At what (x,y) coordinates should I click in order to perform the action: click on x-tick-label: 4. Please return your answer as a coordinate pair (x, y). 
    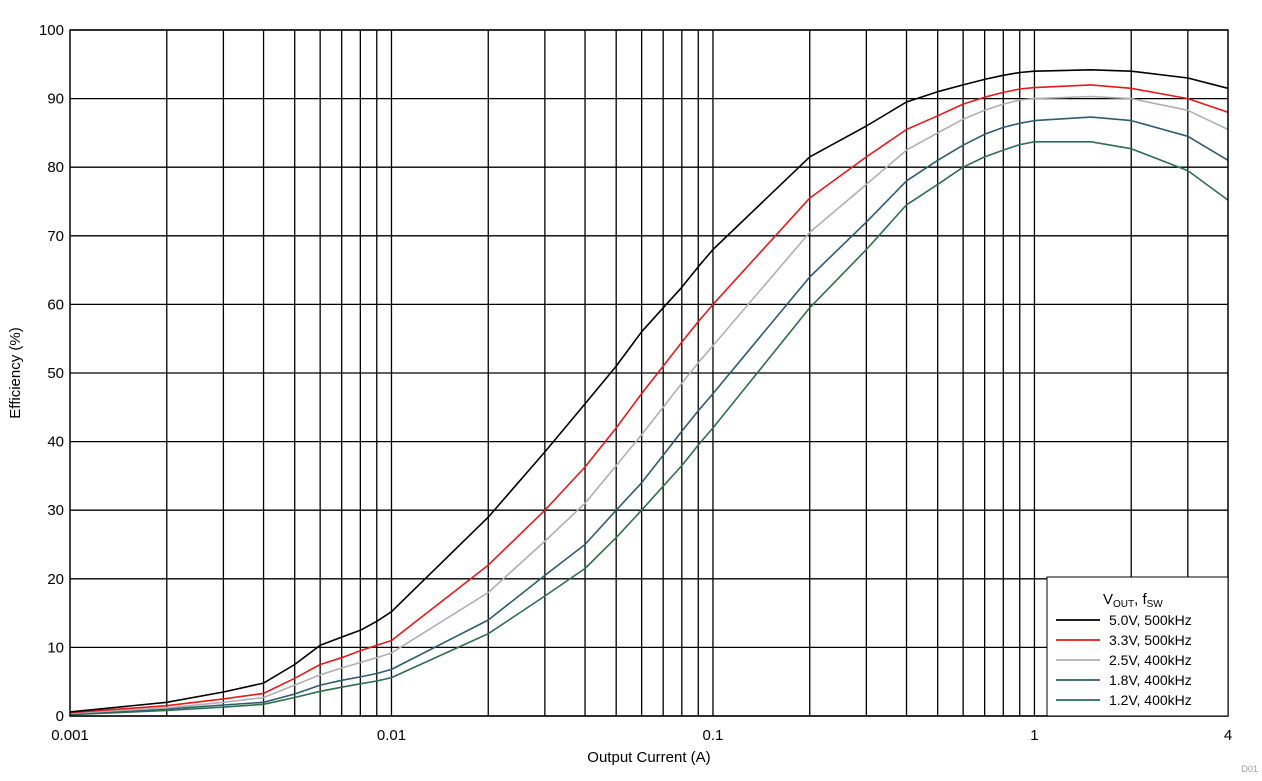
    Looking at the image, I should click on (1228, 735).